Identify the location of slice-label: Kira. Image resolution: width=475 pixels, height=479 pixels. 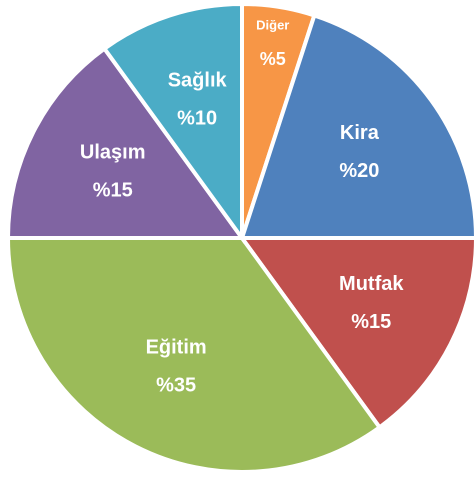
(360, 133).